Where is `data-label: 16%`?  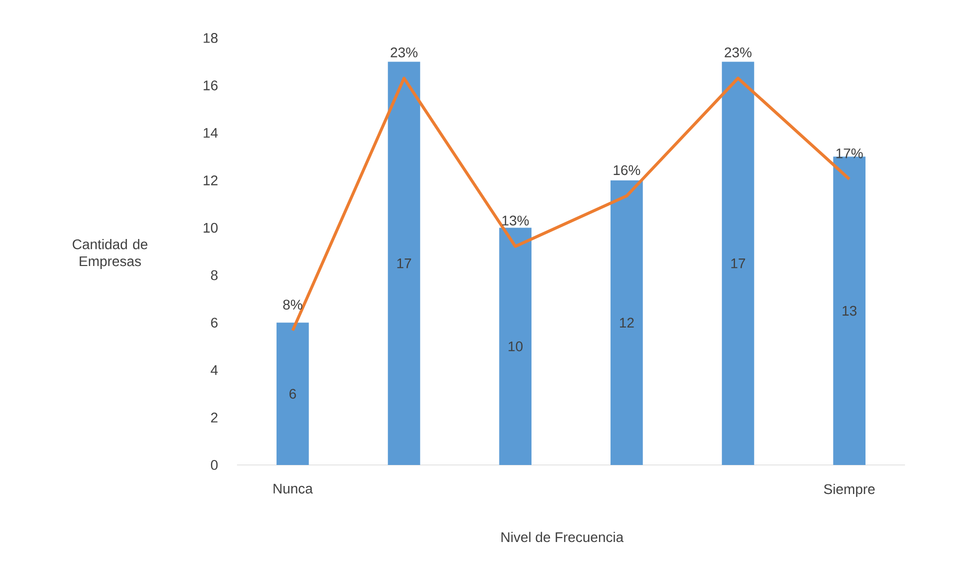 data-label: 16% is located at coordinates (627, 170).